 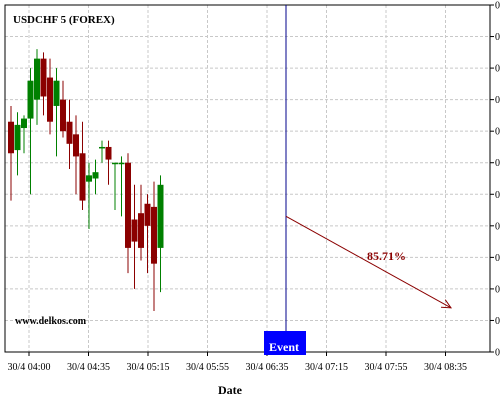 What do you see at coordinates (497, 132) in the screenshot?
I see `y-tick-label: 0.9748` at bounding box center [497, 132].